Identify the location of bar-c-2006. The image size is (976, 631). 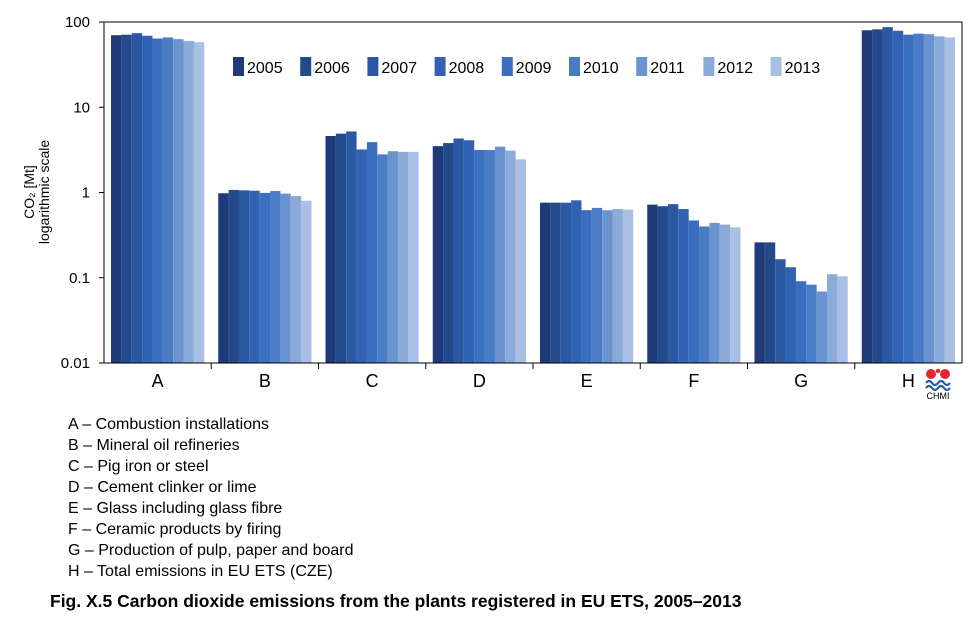
(341, 248).